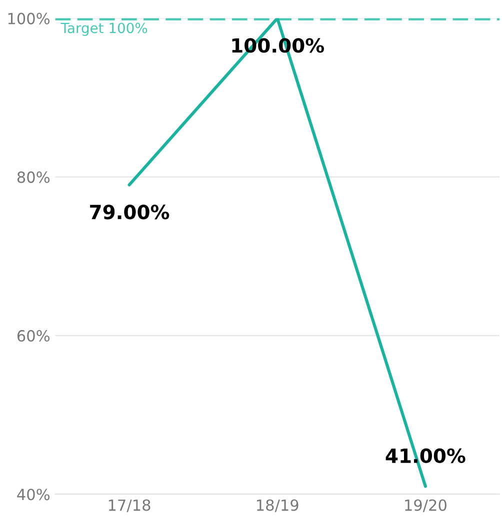 This screenshot has width=502, height=523. I want to click on y-tick-label: 80%, so click(33, 177).